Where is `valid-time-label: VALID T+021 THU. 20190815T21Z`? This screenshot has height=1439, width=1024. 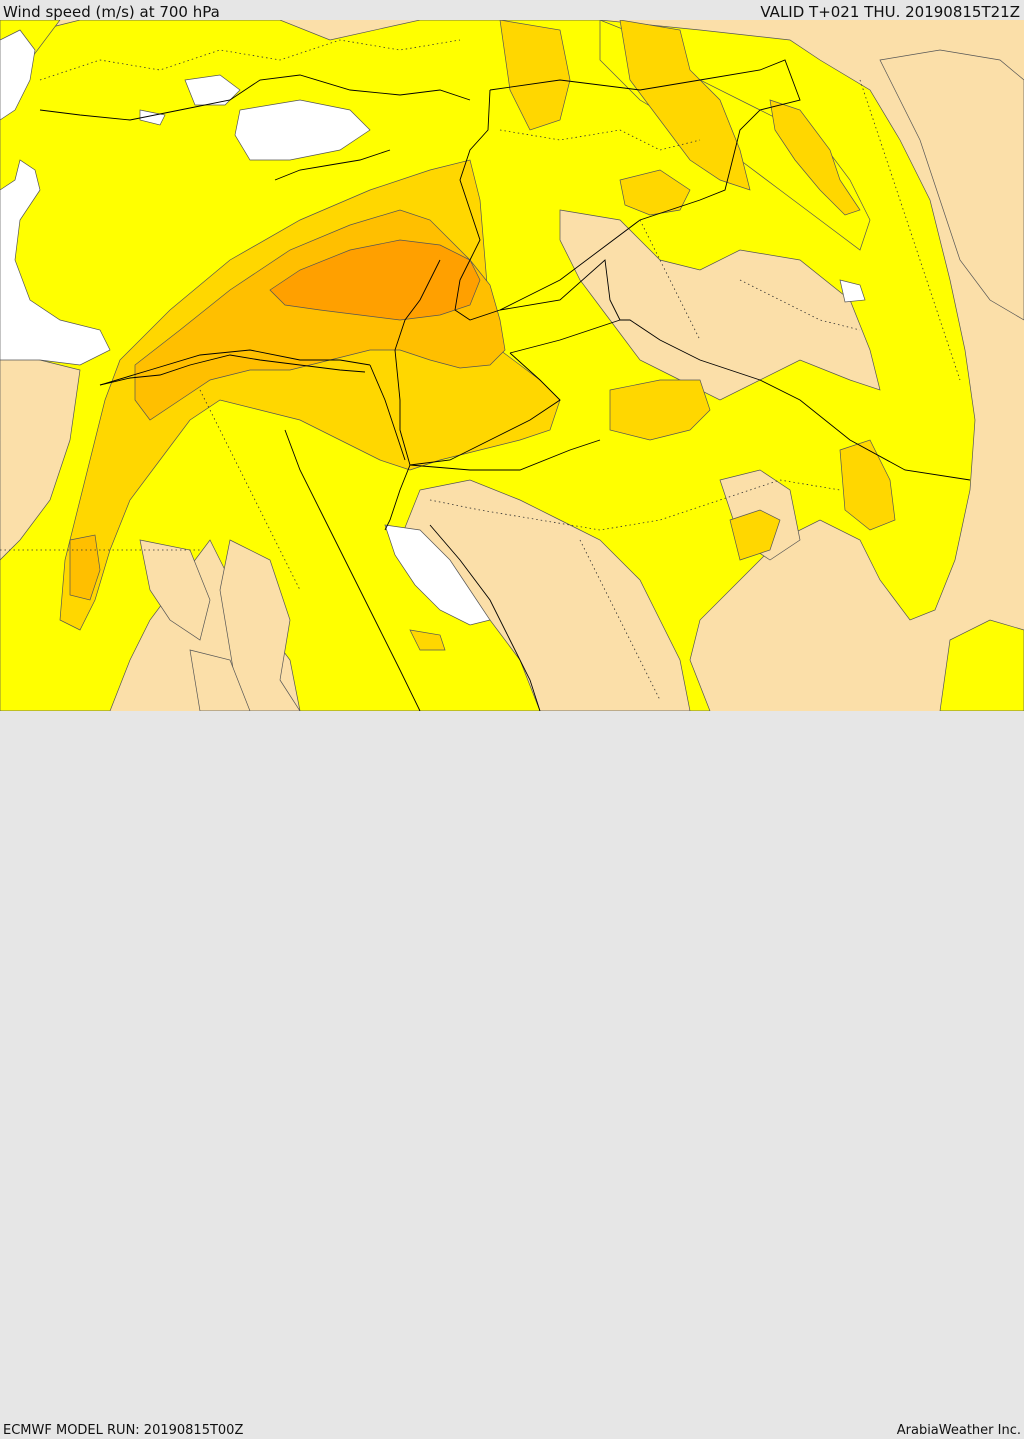 valid-time-label: VALID T+021 THU. 20190815T21Z is located at coordinates (890, 12).